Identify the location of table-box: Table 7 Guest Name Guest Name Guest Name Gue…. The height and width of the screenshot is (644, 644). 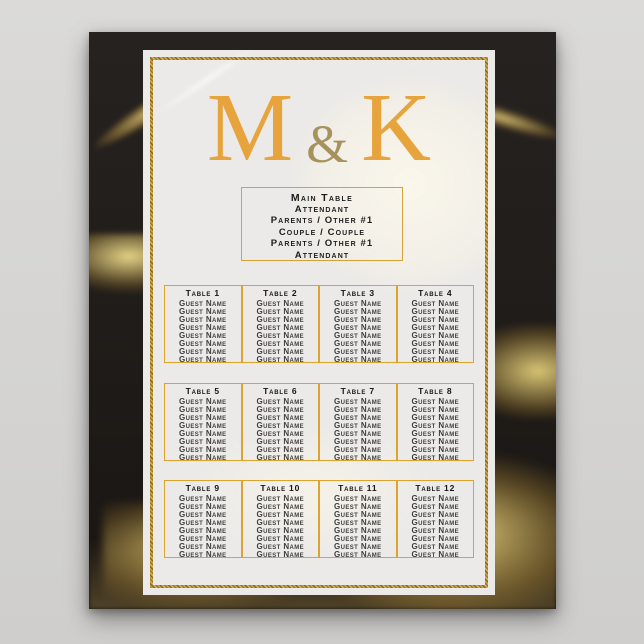
(358, 421).